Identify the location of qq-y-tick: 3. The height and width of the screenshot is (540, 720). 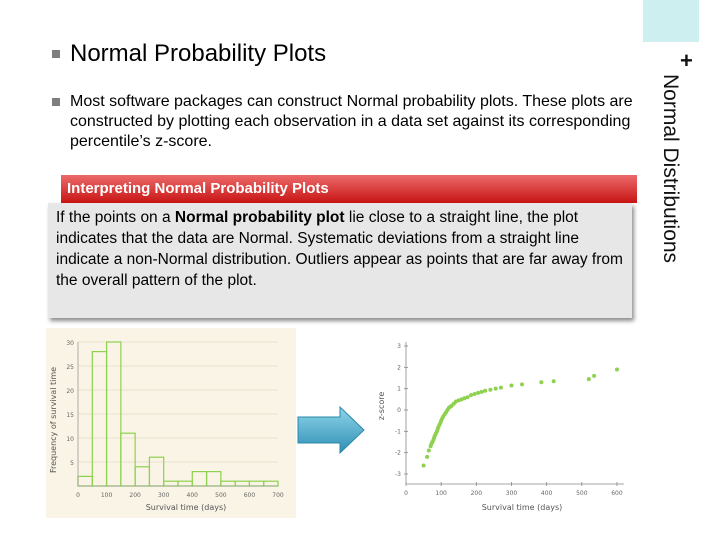
(399, 346).